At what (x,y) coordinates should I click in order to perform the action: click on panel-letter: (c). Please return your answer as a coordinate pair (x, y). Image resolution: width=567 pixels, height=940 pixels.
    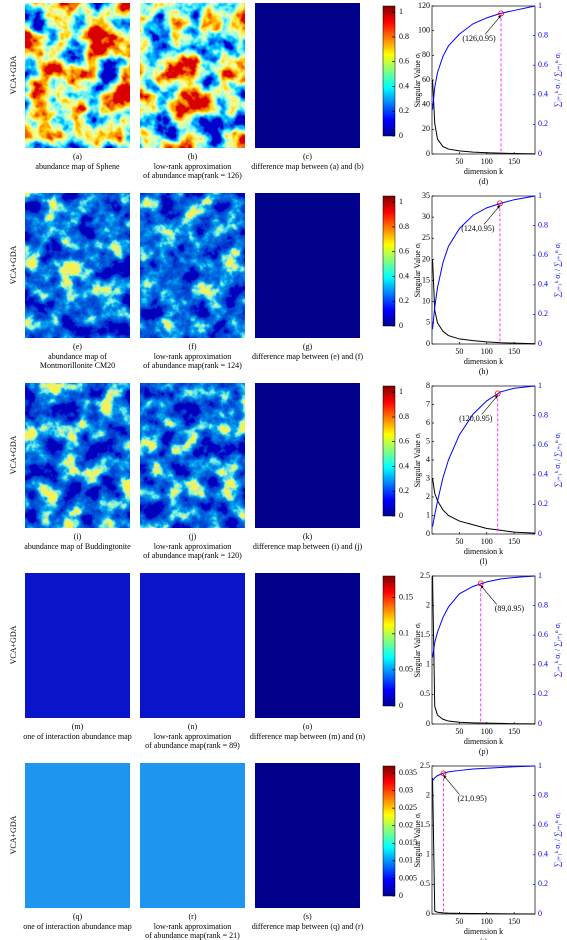
    Looking at the image, I should click on (307, 156).